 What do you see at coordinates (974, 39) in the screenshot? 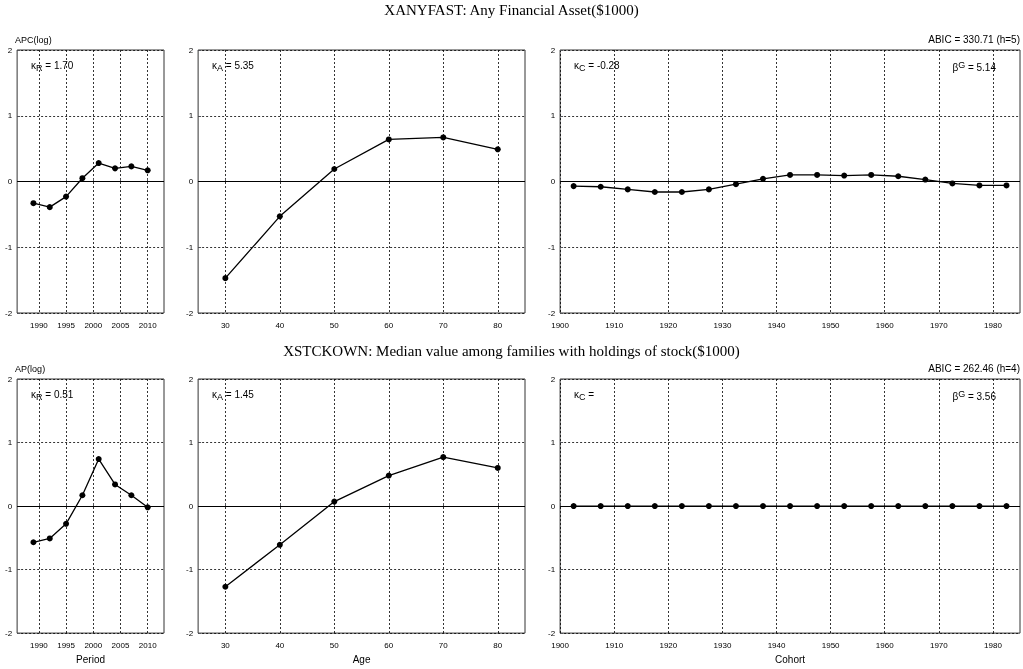
I see `text: ABIC = 330.71 (h=5)` at bounding box center [974, 39].